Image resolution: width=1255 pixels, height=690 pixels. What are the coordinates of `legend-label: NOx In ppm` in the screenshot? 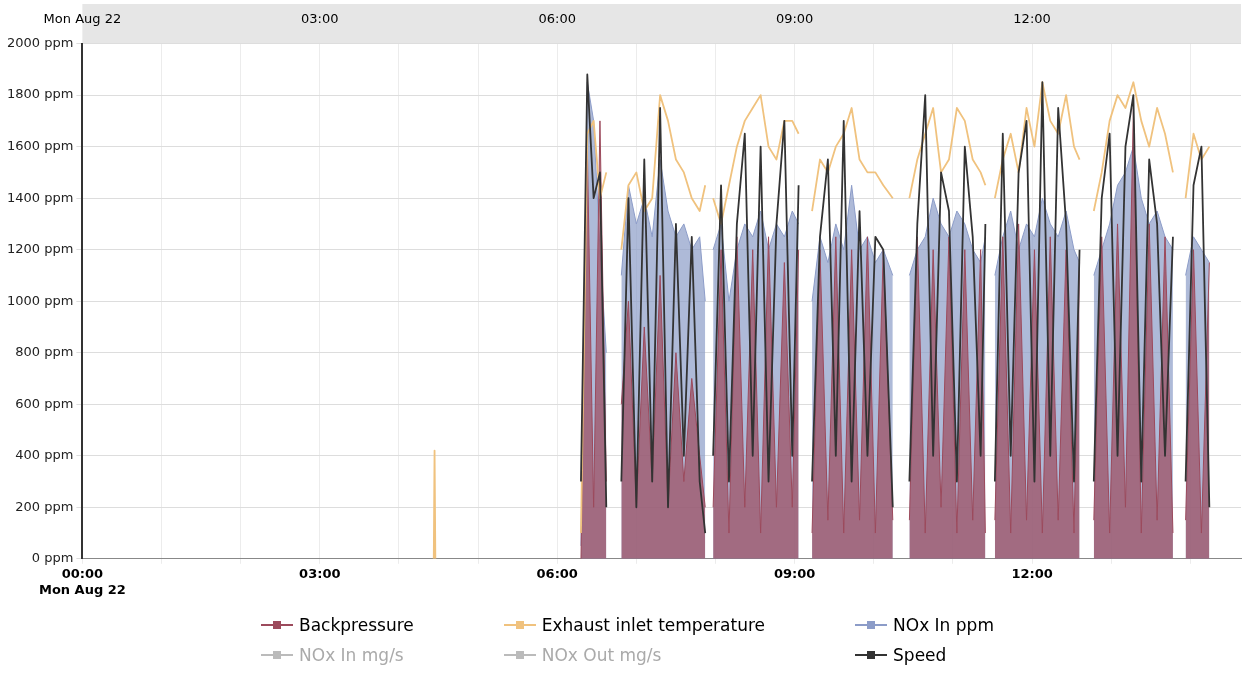 It's located at (943, 625).